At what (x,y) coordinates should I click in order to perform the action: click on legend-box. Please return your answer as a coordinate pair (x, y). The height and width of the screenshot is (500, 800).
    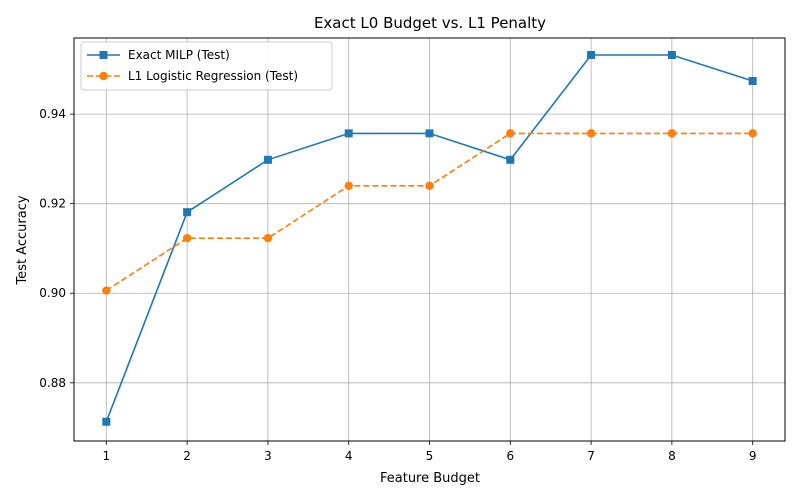
    Looking at the image, I should click on (206, 66).